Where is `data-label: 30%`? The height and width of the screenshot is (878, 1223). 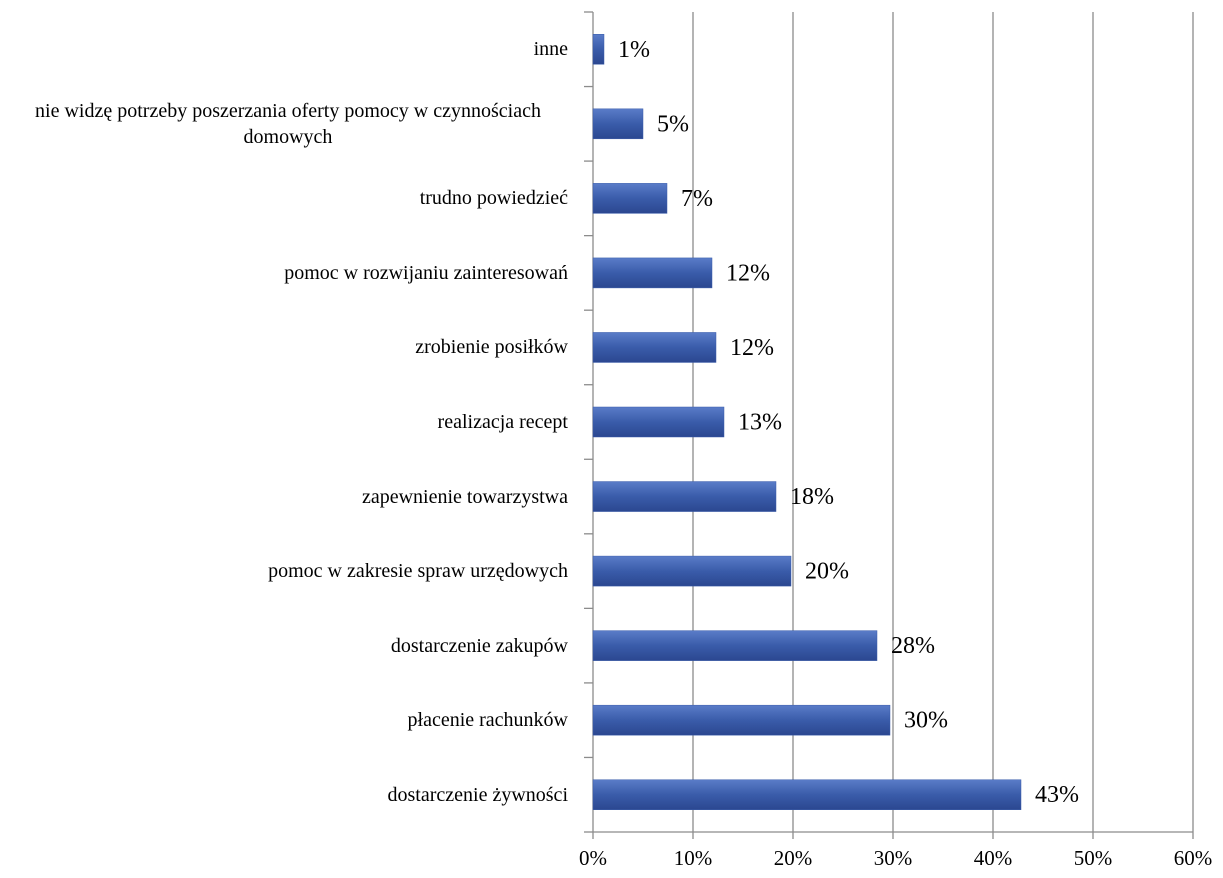 data-label: 30% is located at coordinates (926, 721).